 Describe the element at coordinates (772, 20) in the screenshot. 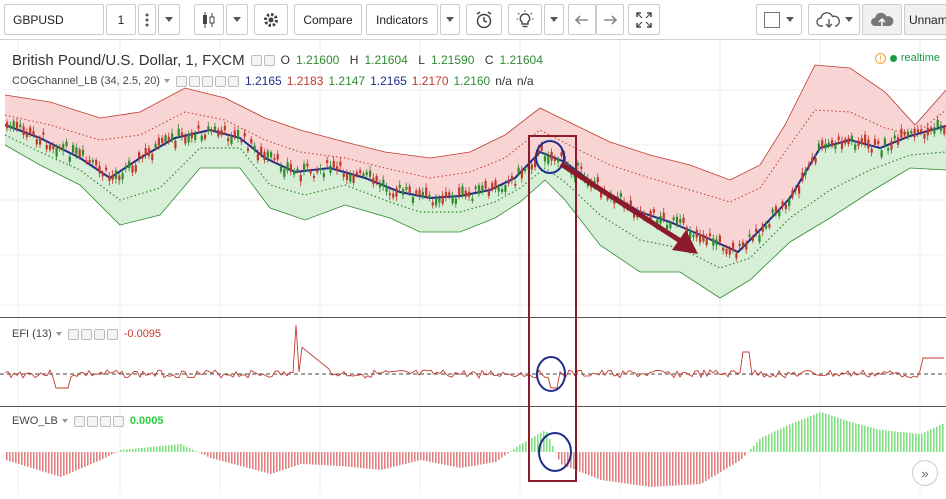

I see `square-icon` at that location.